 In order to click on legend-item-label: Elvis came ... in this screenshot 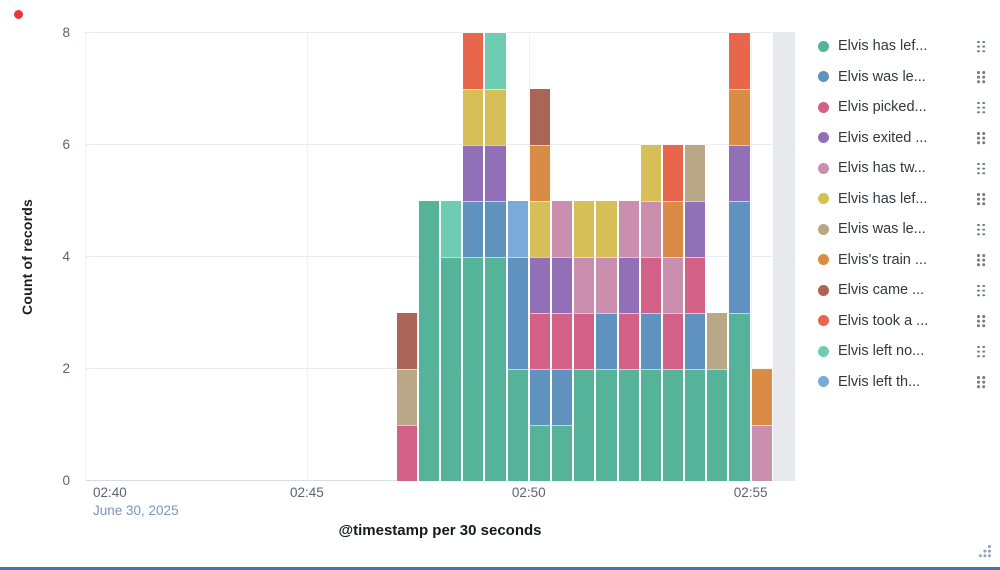, I will do `click(881, 290)`.